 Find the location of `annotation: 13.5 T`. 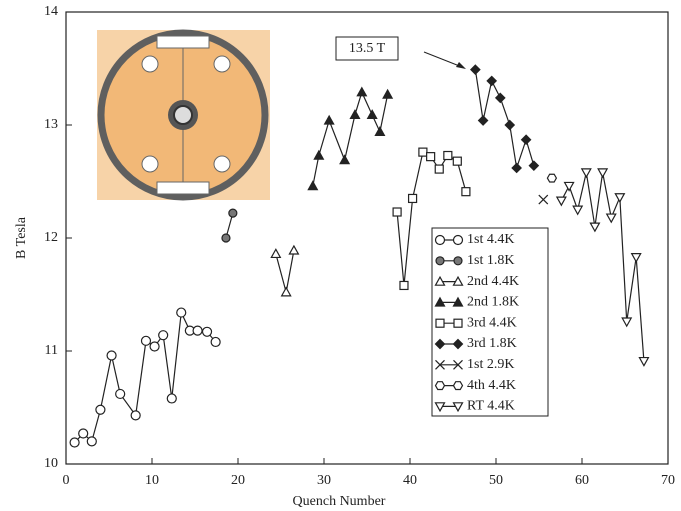

annotation: 13.5 T is located at coordinates (367, 48).